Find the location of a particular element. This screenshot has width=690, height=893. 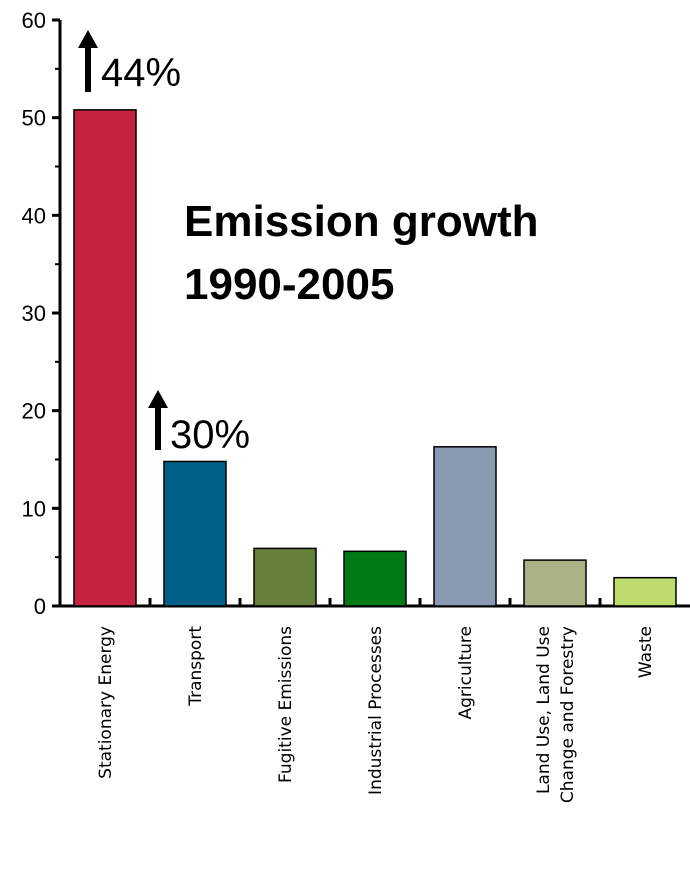

y-tick-label: 60 is located at coordinates (34, 20).